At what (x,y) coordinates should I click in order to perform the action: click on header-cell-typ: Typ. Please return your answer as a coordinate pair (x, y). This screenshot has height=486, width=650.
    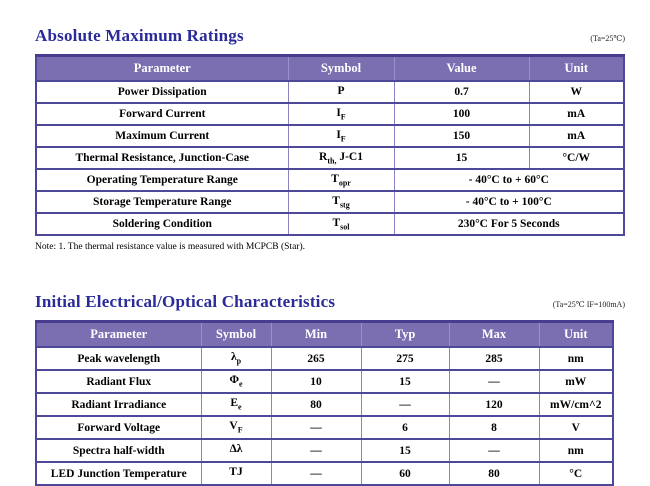
    Looking at the image, I should click on (405, 334).